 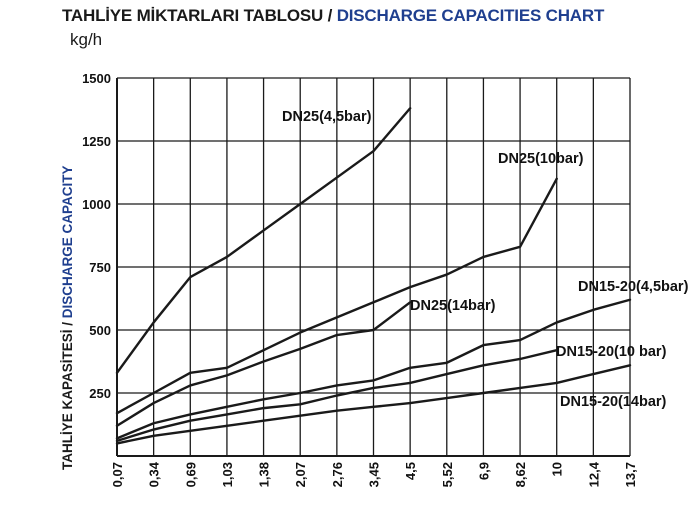 What do you see at coordinates (67, 241) in the screenshot?
I see `y-axis-label-en: DISCHARGE CAPACITY` at bounding box center [67, 241].